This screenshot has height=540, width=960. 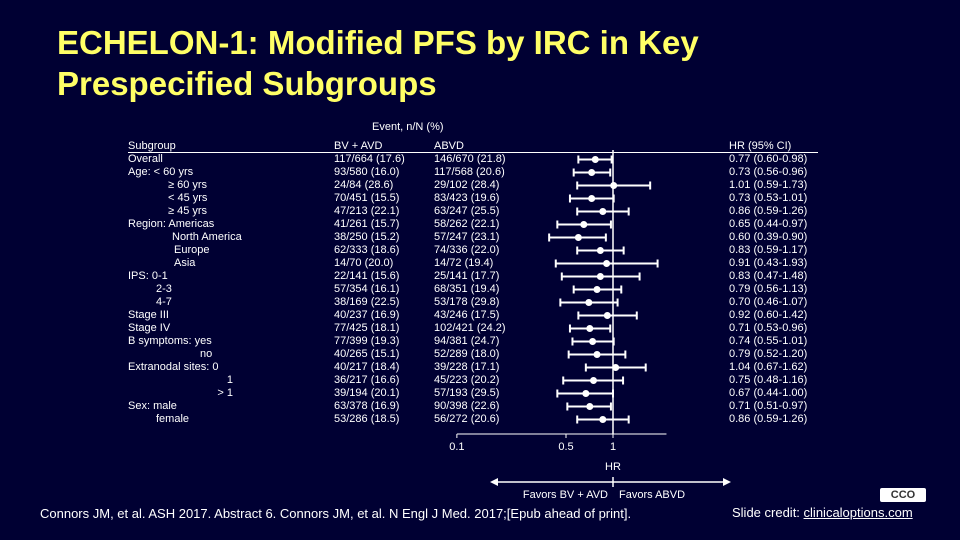 I want to click on hr-value: 0.73 (0.56-0.96), so click(x=768, y=172).